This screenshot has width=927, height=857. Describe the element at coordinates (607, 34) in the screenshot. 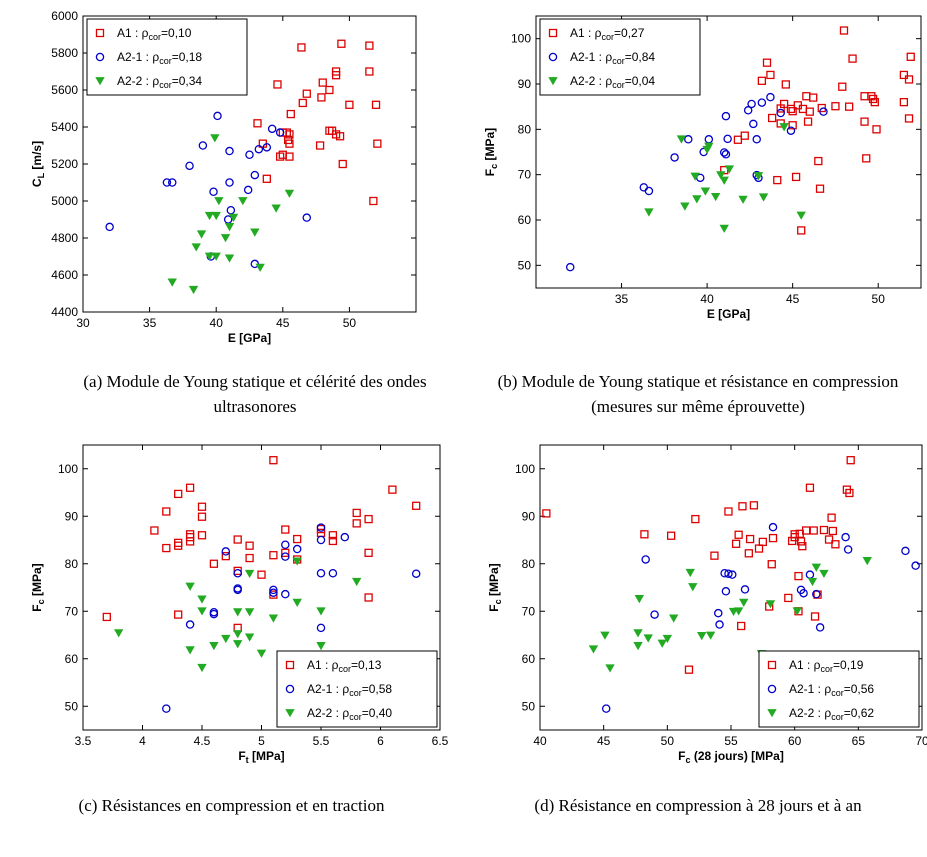

I see `legend-entry: A1 : ρcor=0,27` at that location.